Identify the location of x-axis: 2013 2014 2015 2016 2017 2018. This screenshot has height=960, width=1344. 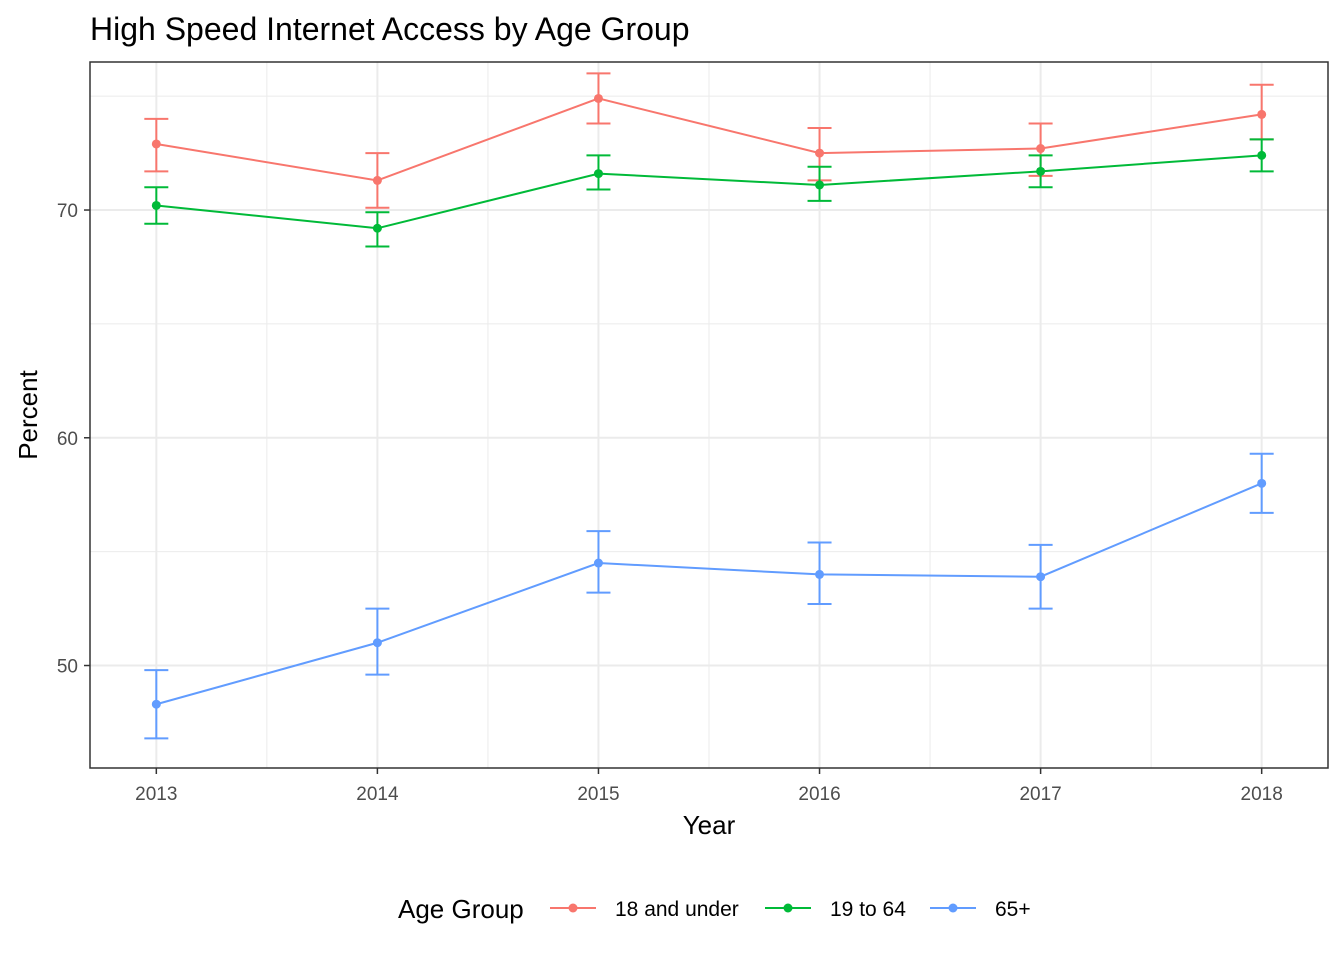
(709, 786).